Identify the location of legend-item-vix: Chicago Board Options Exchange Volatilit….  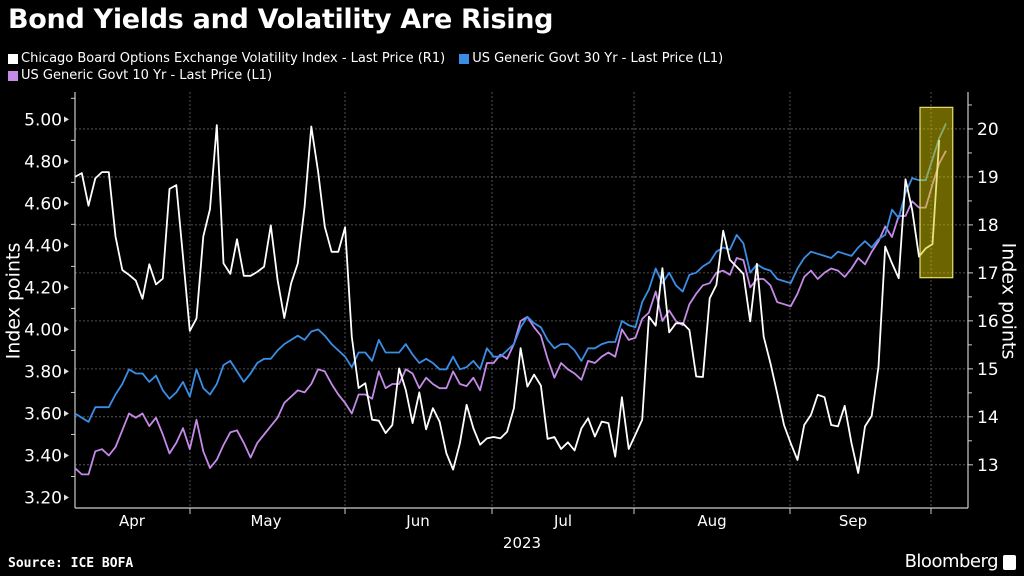
(226, 58).